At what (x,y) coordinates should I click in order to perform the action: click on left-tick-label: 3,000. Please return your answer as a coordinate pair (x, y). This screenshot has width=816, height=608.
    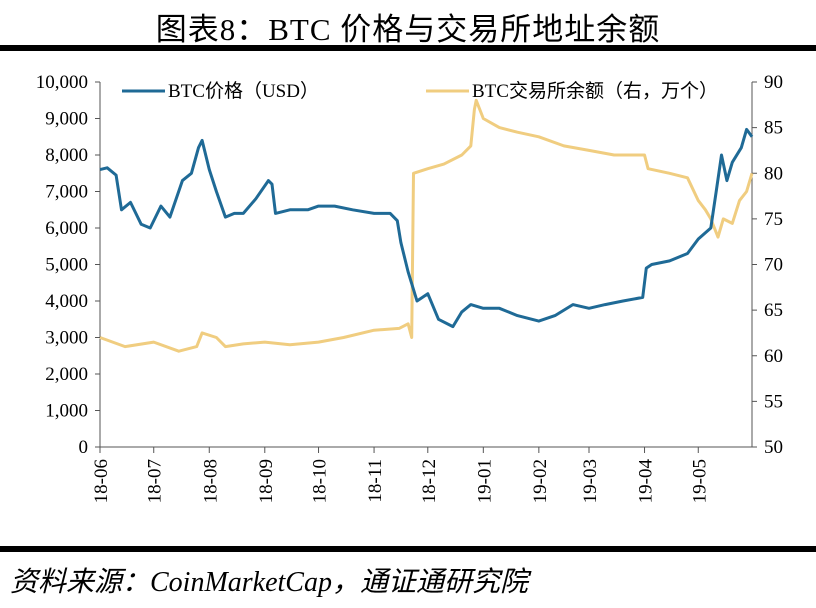
    Looking at the image, I should click on (66, 338).